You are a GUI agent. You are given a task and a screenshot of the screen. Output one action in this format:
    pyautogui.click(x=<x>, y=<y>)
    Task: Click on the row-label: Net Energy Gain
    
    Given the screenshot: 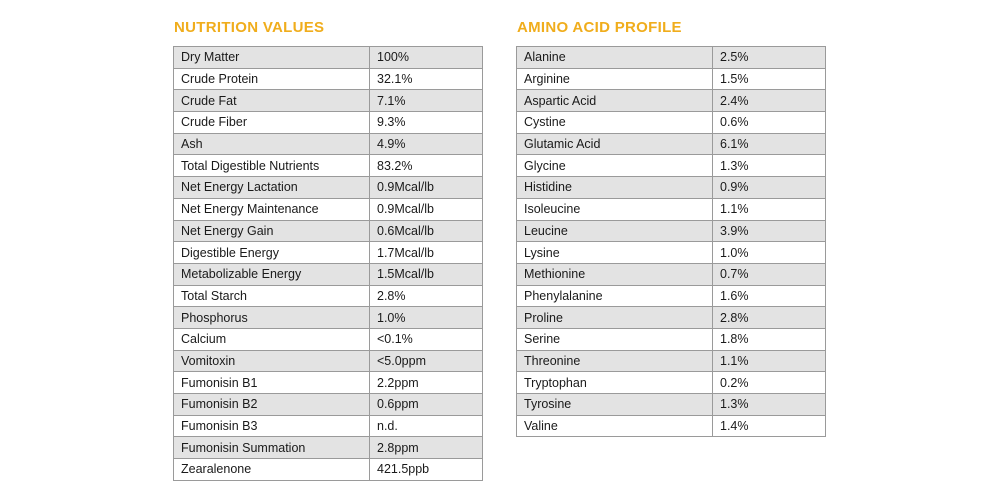 What is the action you would take?
    pyautogui.click(x=271, y=231)
    